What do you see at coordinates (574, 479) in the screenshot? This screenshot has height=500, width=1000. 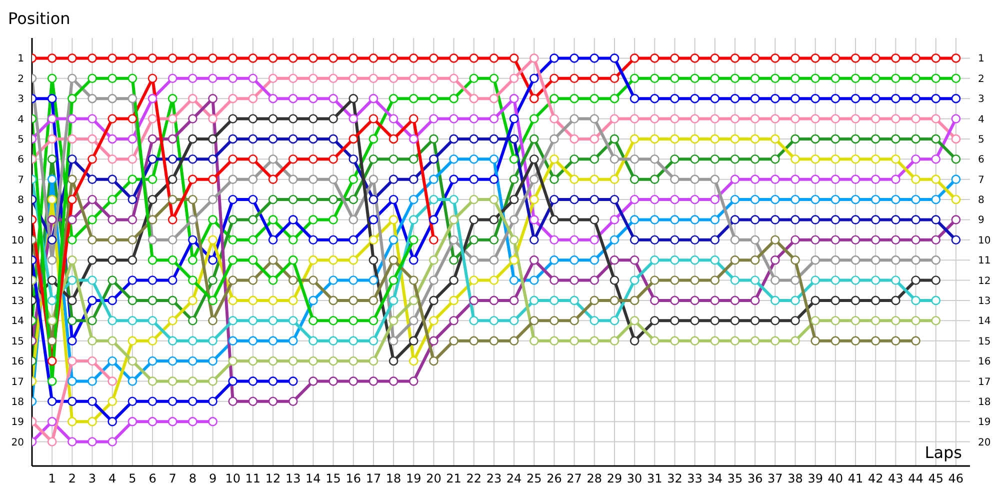 I see `x-tick-label: 27` at bounding box center [574, 479].